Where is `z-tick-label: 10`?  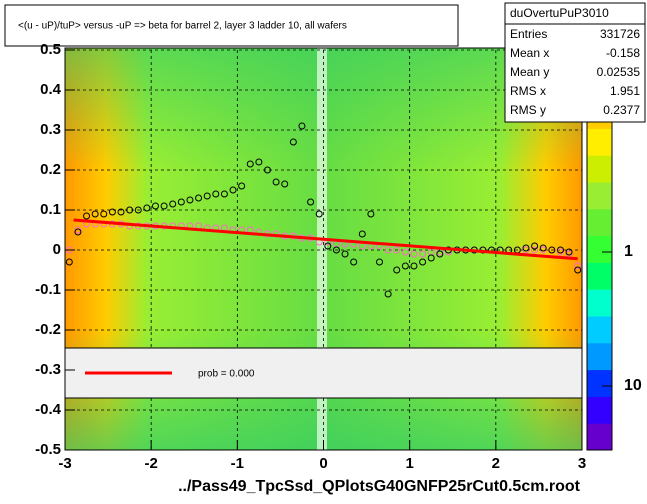
z-tick-label: 10 is located at coordinates (633, 385).